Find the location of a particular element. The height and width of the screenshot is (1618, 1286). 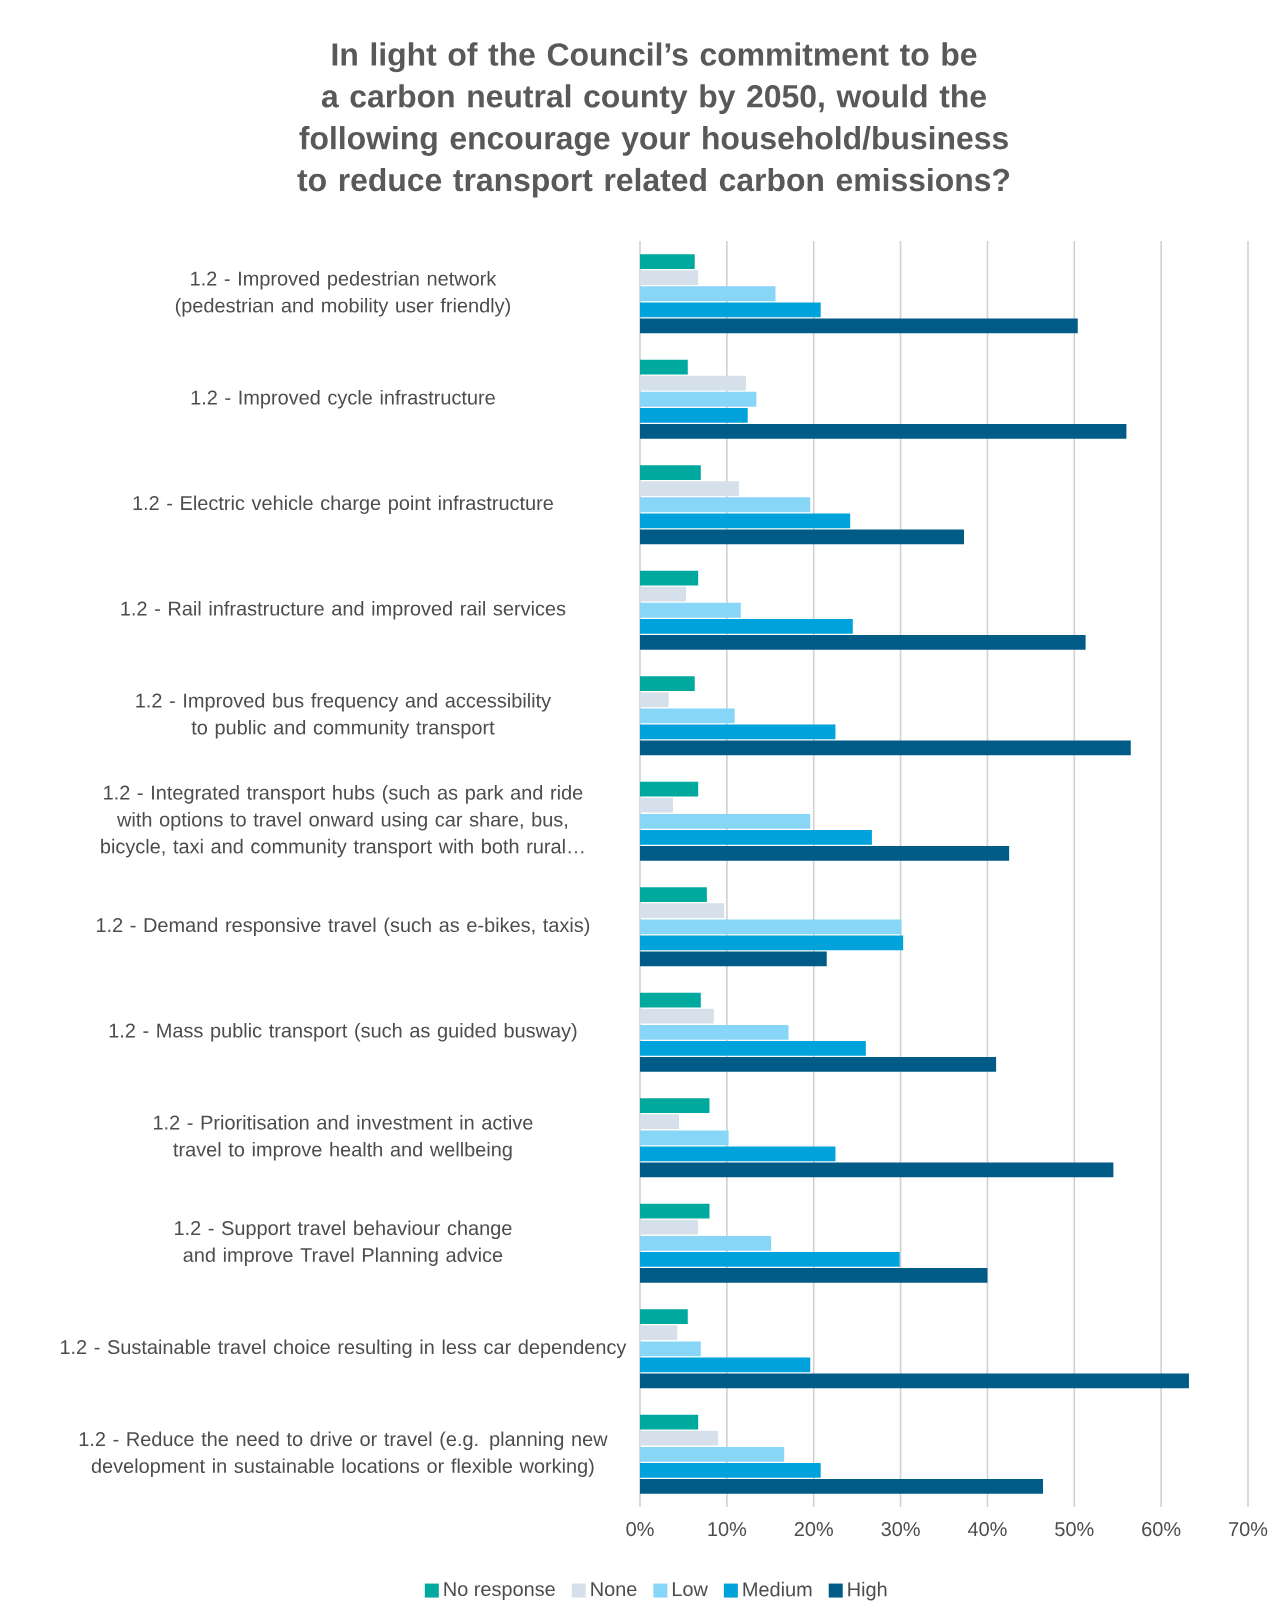

x-tick-label: 40% is located at coordinates (987, 1529).